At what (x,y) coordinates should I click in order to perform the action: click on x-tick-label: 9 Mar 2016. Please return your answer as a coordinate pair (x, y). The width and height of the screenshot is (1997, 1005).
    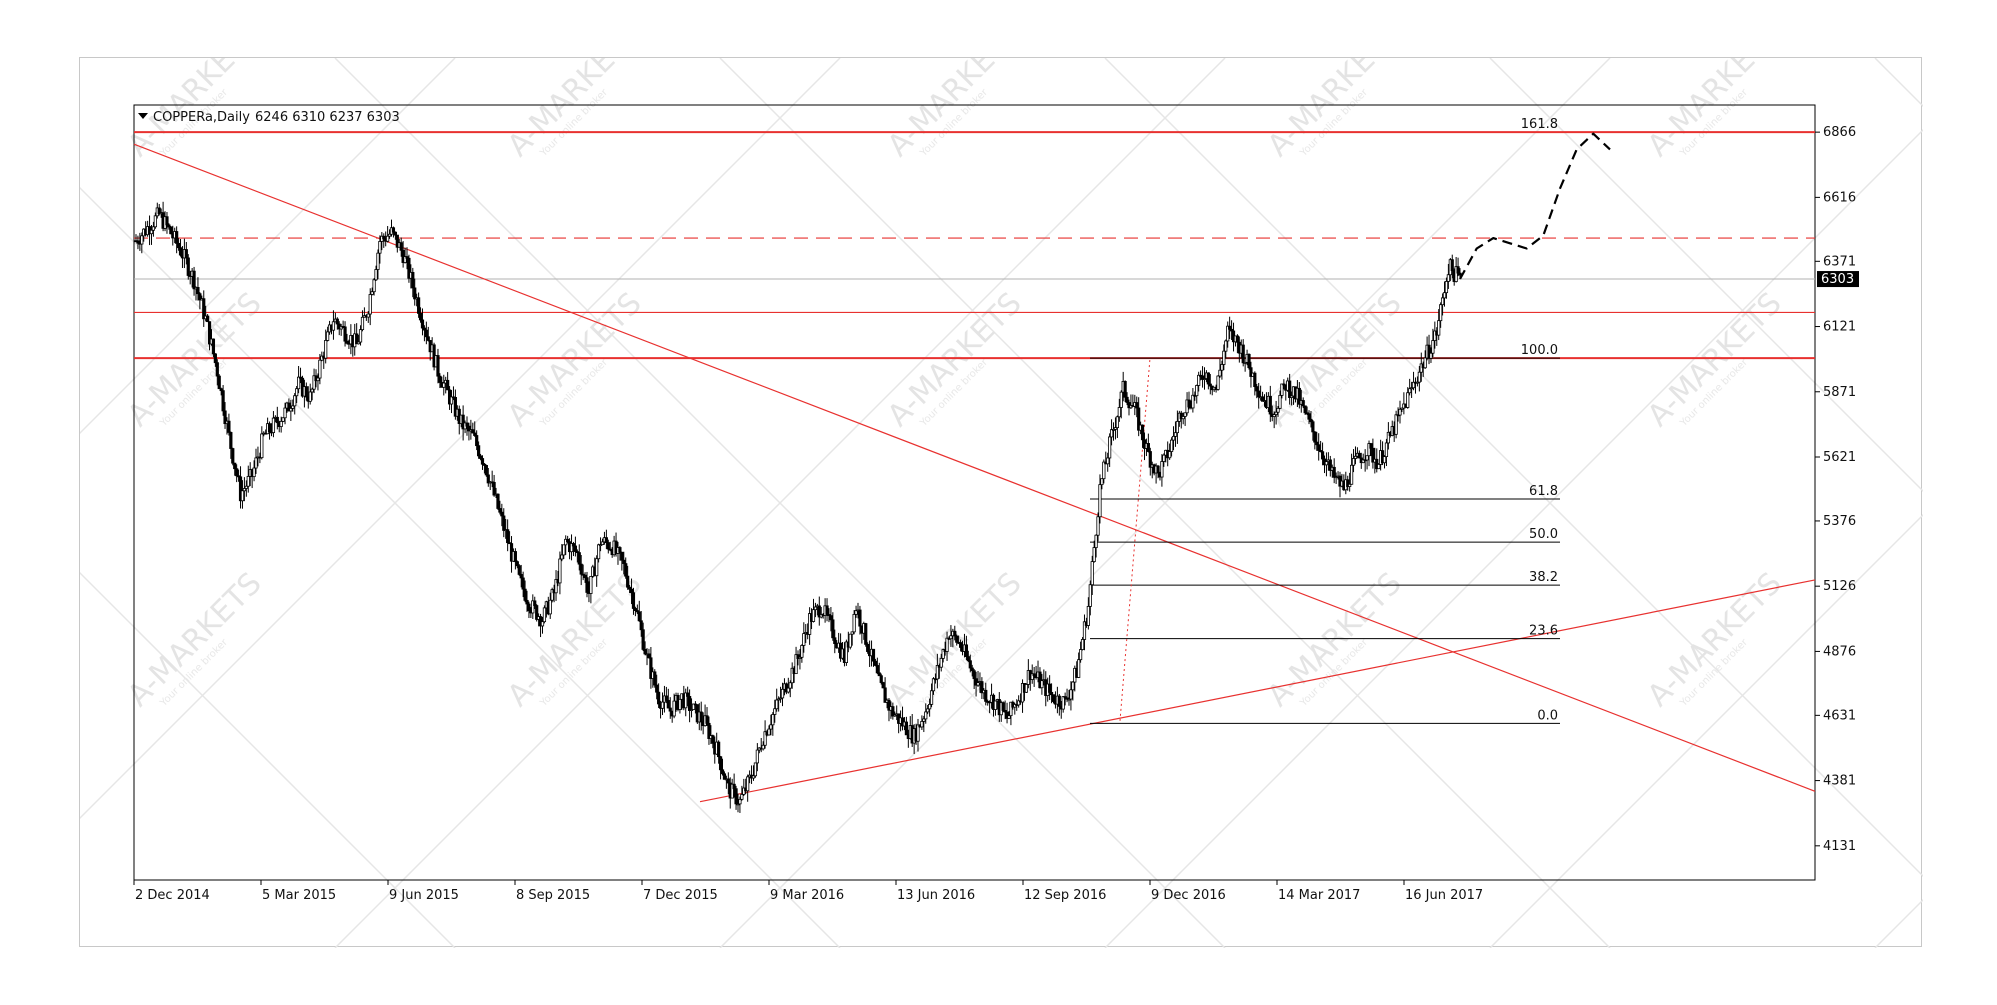
    Looking at the image, I should click on (807, 895).